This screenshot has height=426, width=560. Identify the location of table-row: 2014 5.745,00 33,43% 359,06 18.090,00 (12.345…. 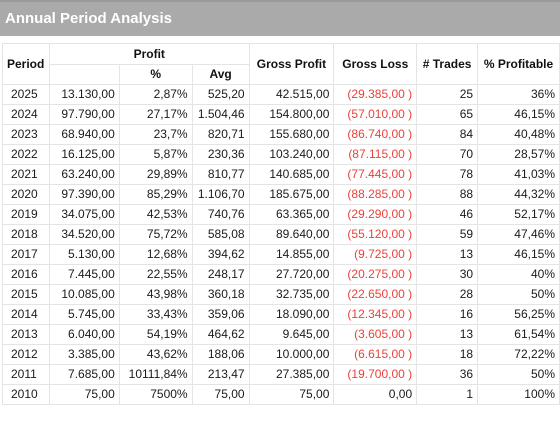
(281, 314).